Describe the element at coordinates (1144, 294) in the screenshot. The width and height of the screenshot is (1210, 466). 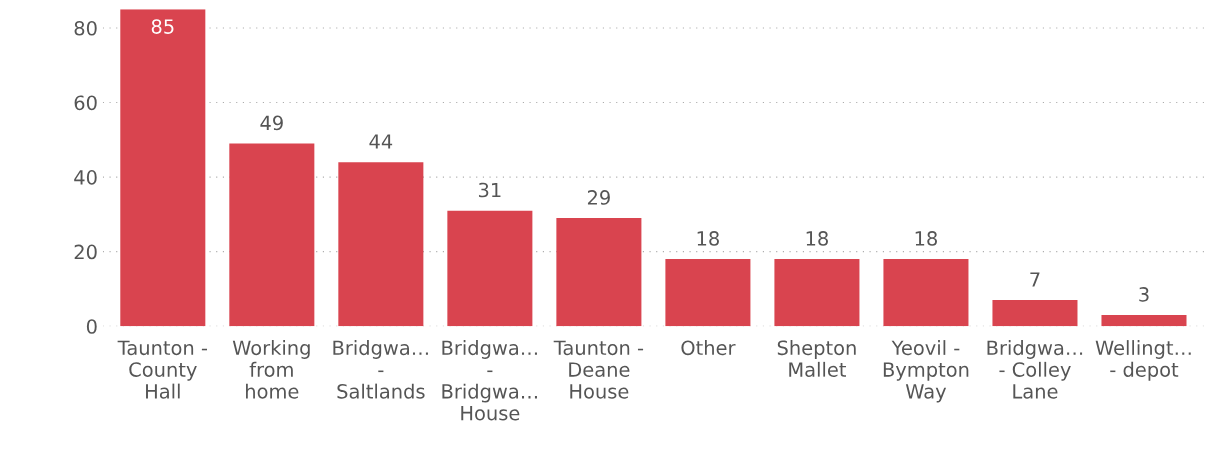
I see `data-label: 3` at that location.